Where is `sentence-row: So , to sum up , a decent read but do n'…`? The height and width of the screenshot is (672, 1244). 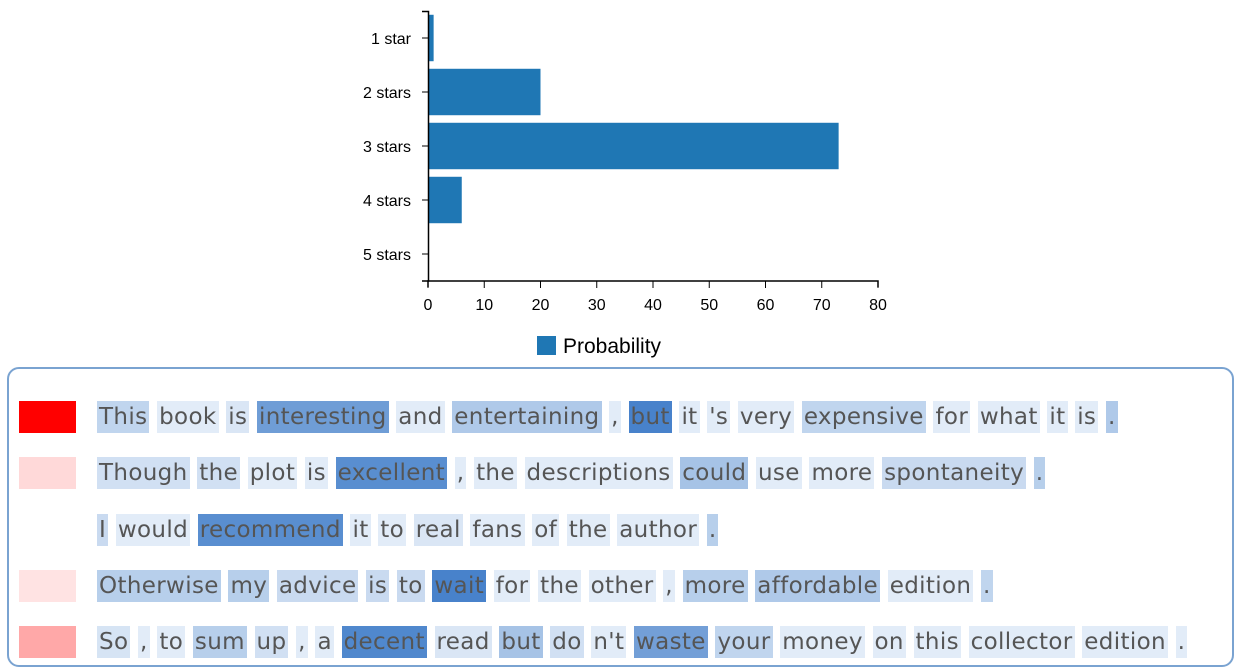
sentence-row: So , to sum up , a decent read but do n'… is located at coordinates (603, 642).